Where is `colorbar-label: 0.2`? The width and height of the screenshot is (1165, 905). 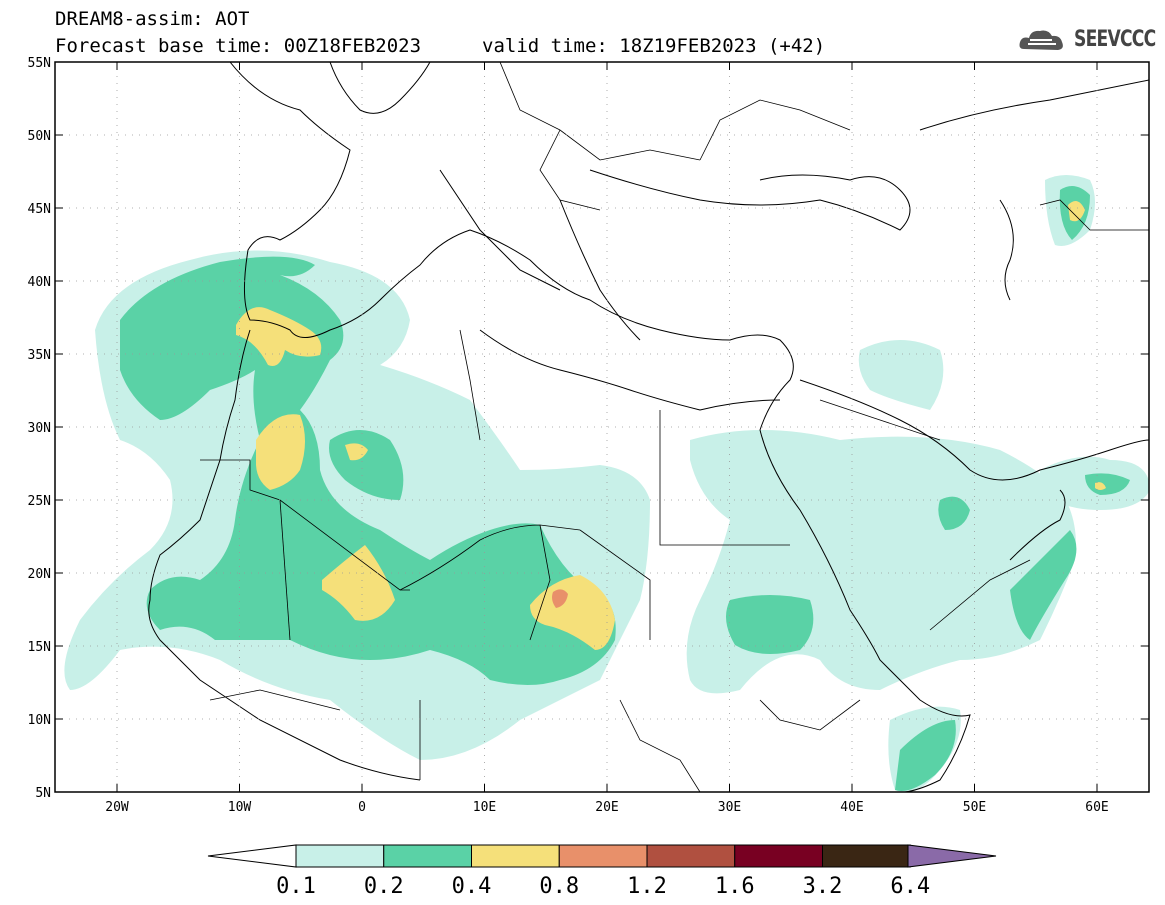 colorbar-label: 0.2 is located at coordinates (384, 886).